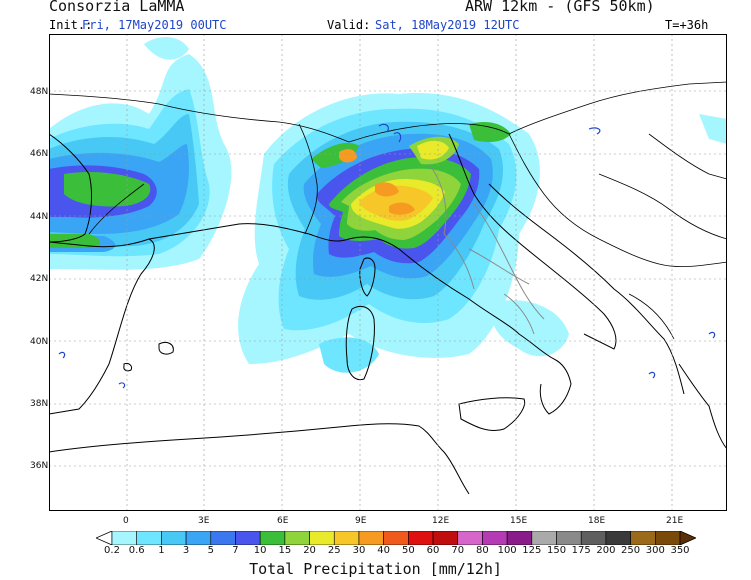 Image resolution: width=751 pixels, height=580 pixels. Describe the element at coordinates (39, 217) in the screenshot. I see `lat-label: 44N` at that location.